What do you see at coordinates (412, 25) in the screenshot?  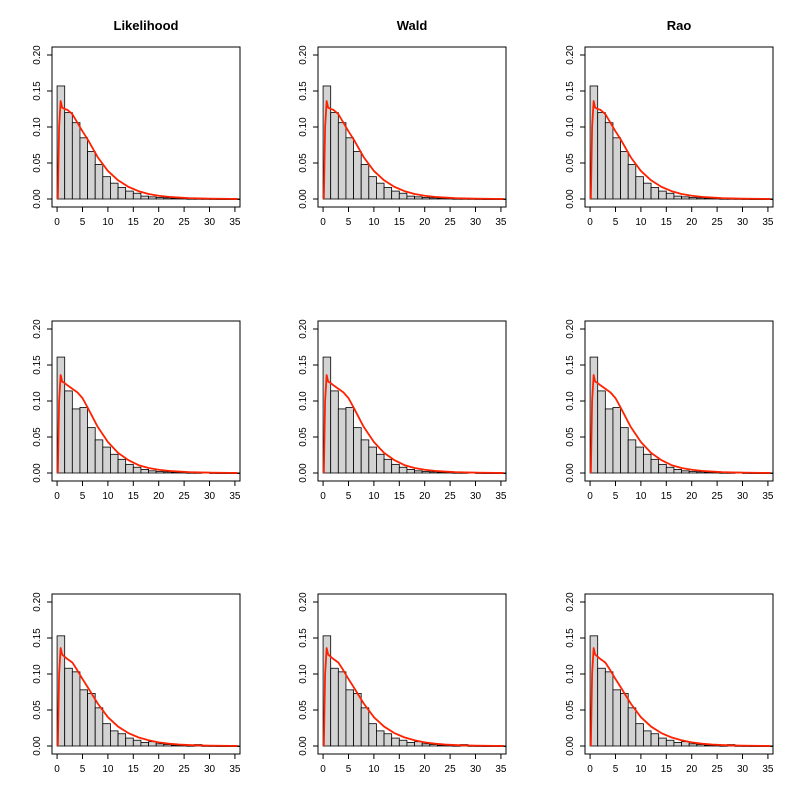 I see `panel-title: Wald` at bounding box center [412, 25].